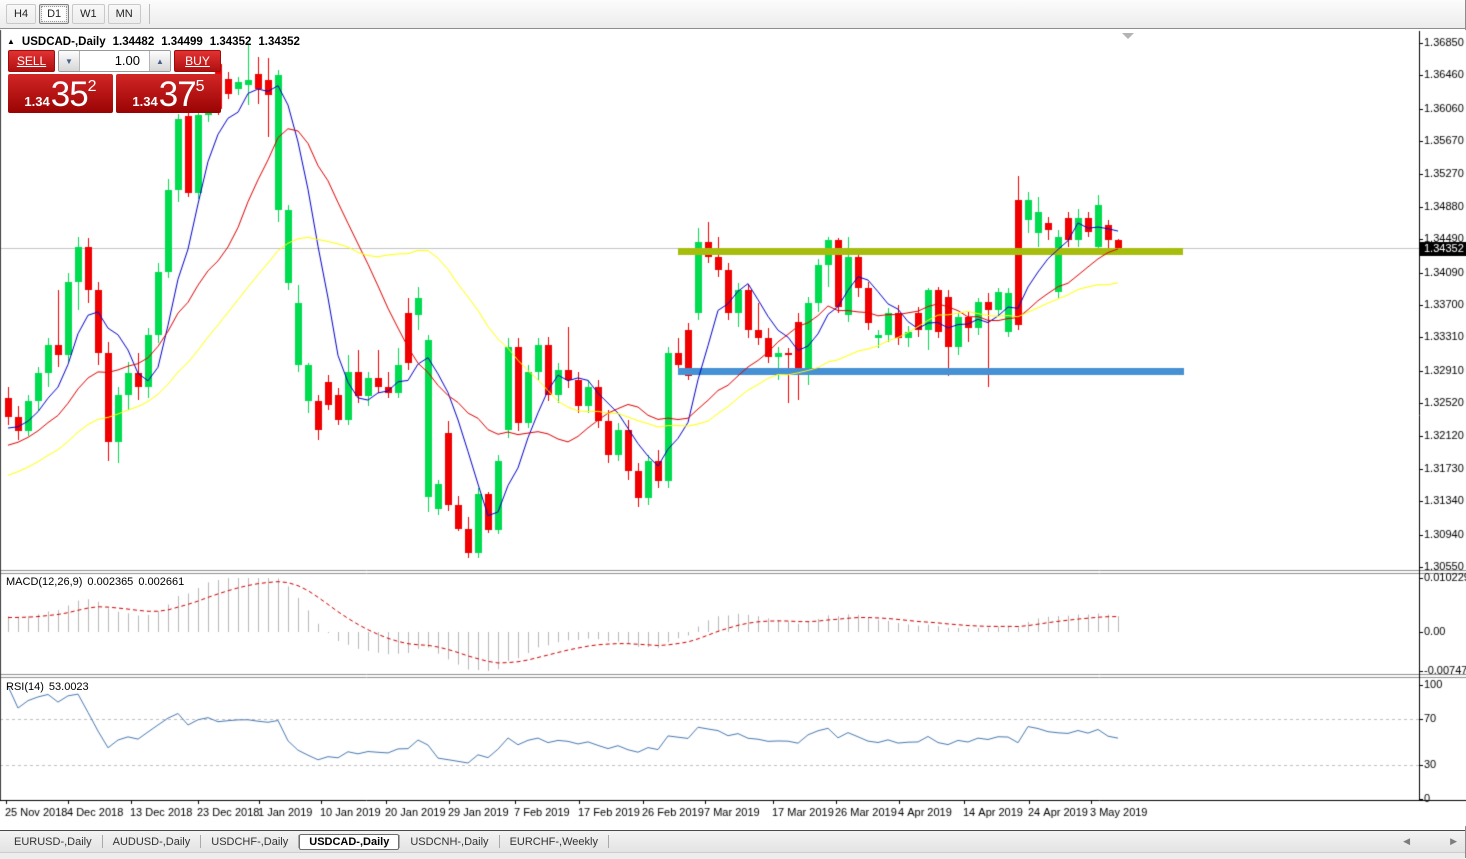  What do you see at coordinates (161, 582) in the screenshot?
I see `macd-value-2: 0.002661` at bounding box center [161, 582].